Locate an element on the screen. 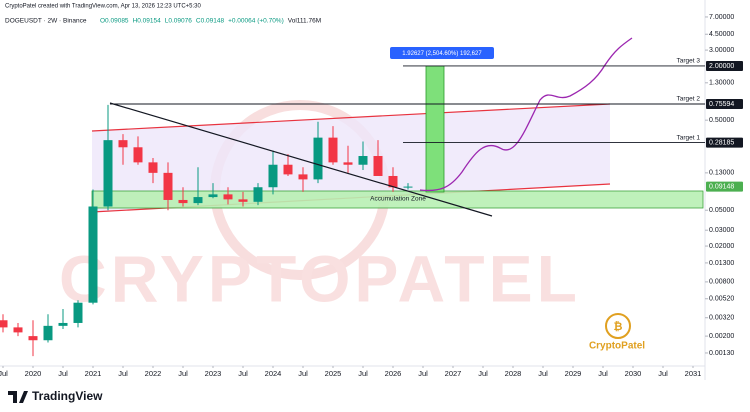 Image resolution: width=750 pixels, height=412 pixels. price-badge-label: 0.28185 is located at coordinates (721, 142).